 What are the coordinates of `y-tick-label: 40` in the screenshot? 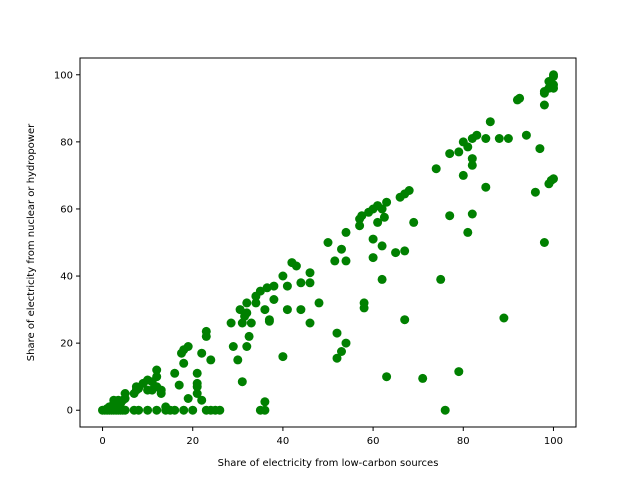 It's located at (66, 277).